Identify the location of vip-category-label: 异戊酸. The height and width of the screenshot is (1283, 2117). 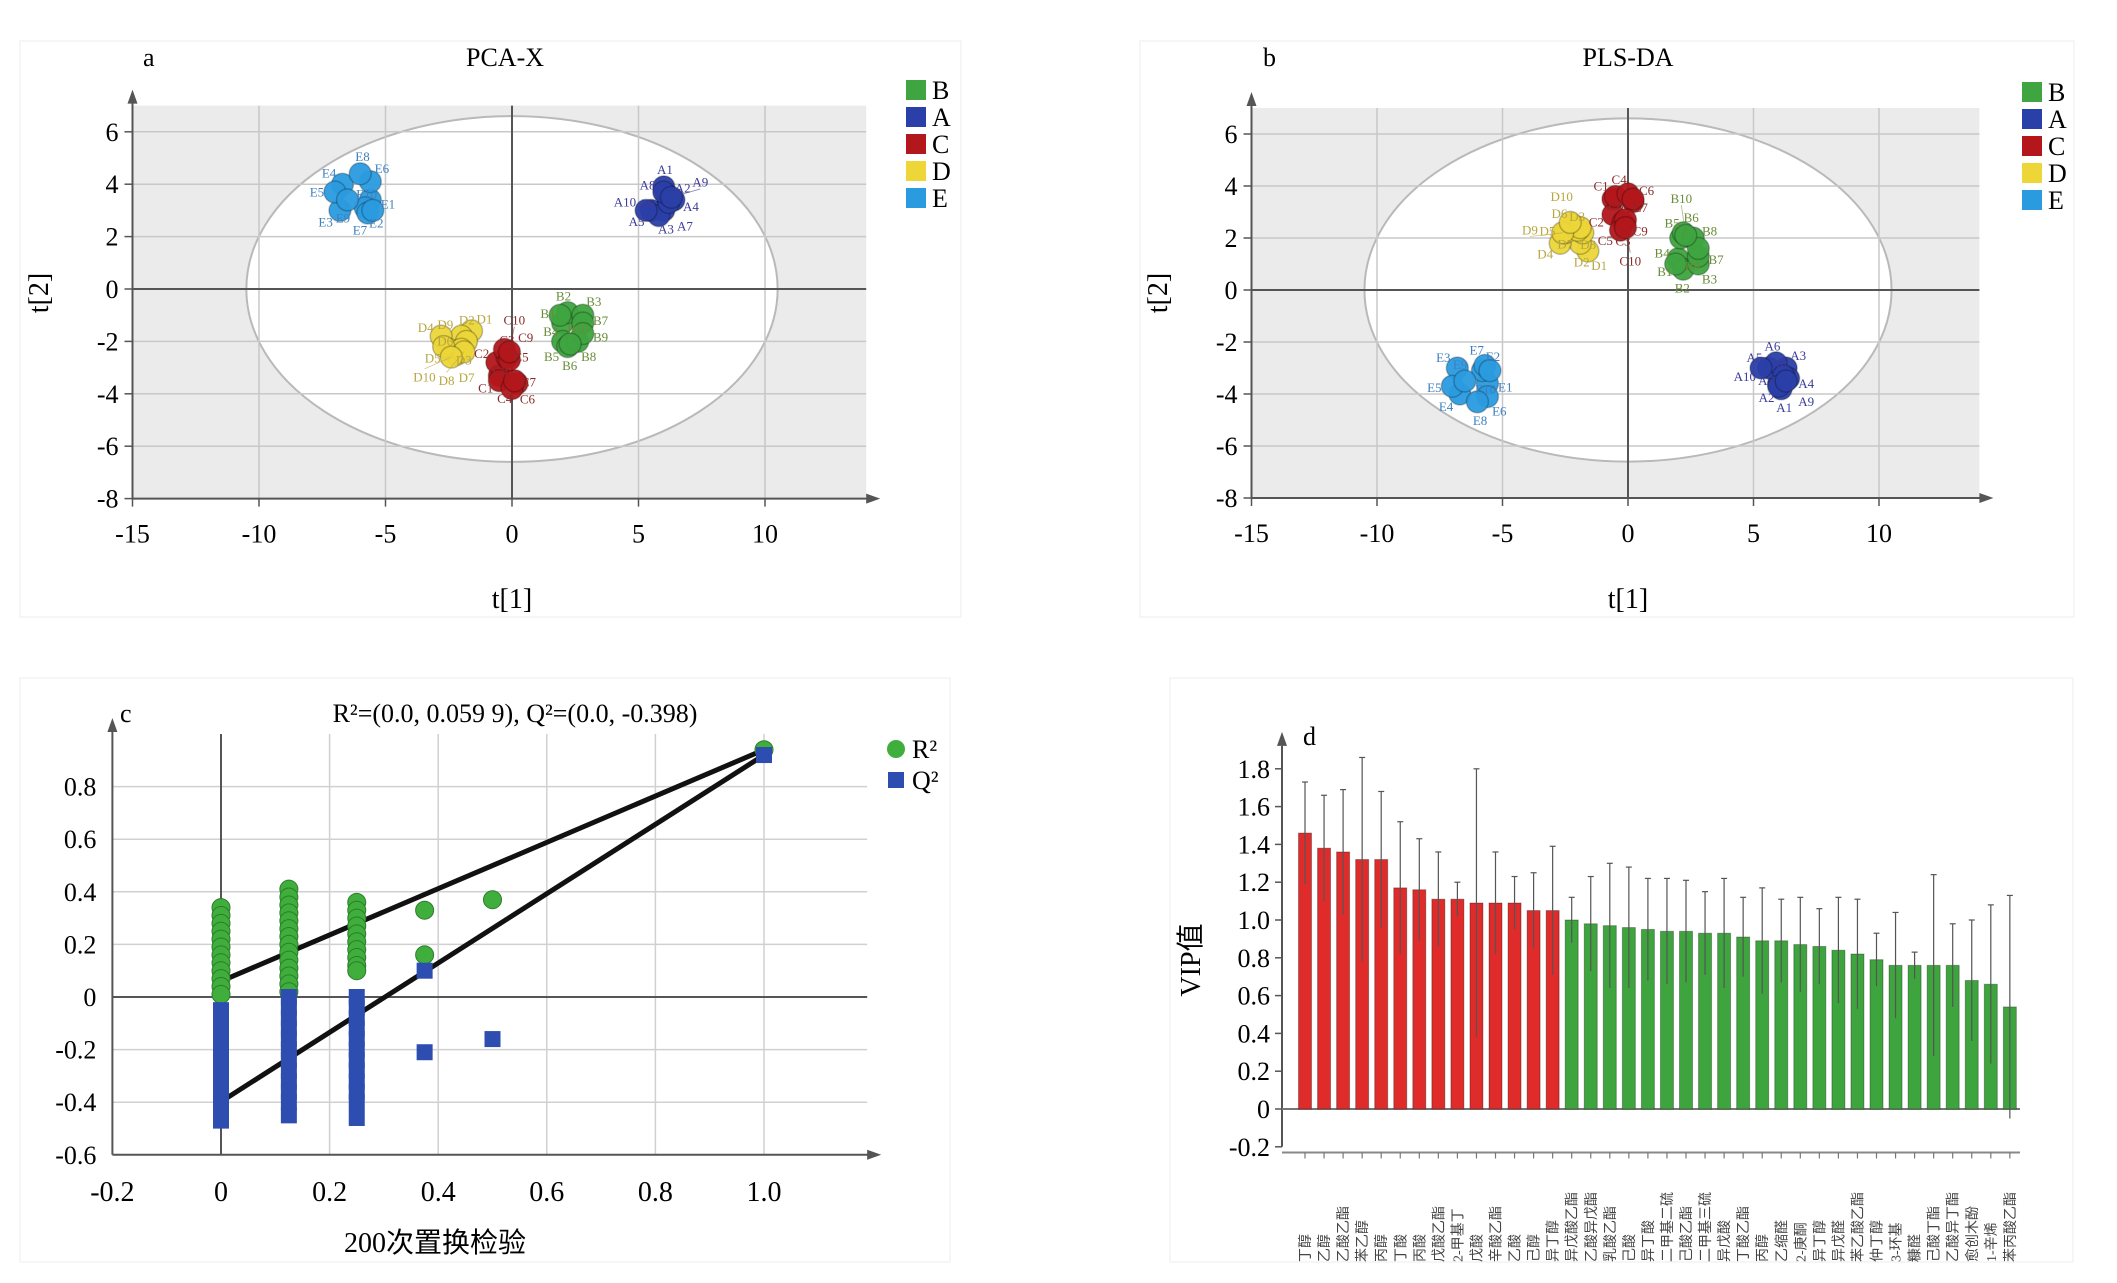
(1725, 1241).